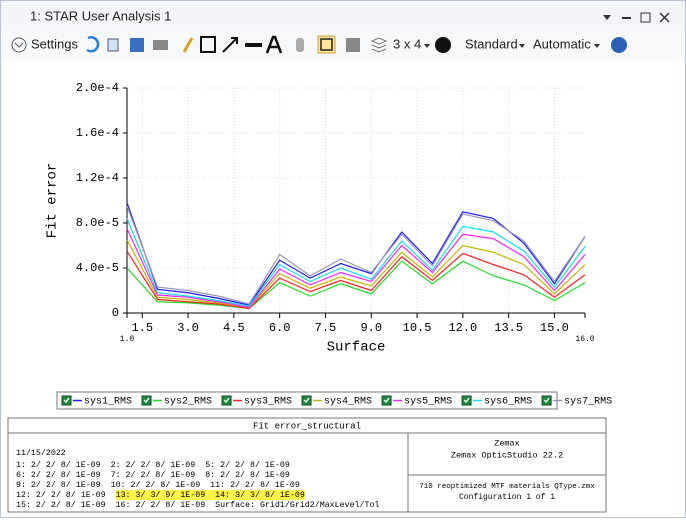  What do you see at coordinates (188, 328) in the screenshot?
I see `x-tick-label: 3.0` at bounding box center [188, 328].